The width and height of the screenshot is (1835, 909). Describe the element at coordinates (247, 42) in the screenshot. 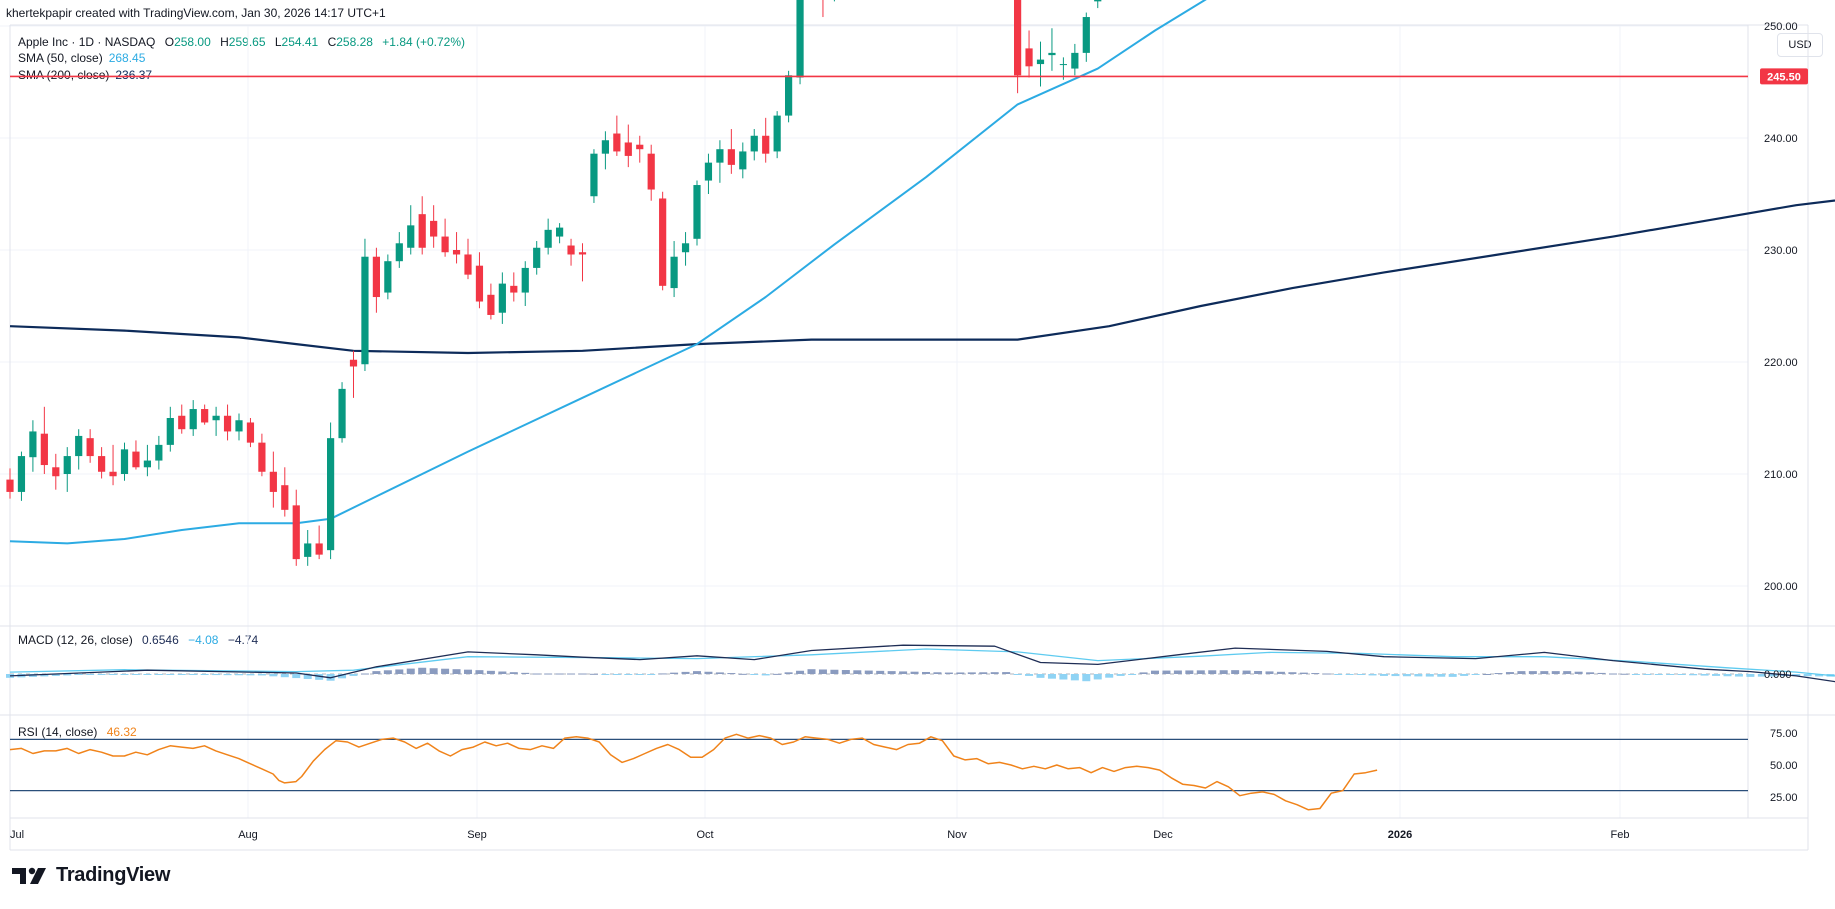

I see `high-value: 259.65` at that location.